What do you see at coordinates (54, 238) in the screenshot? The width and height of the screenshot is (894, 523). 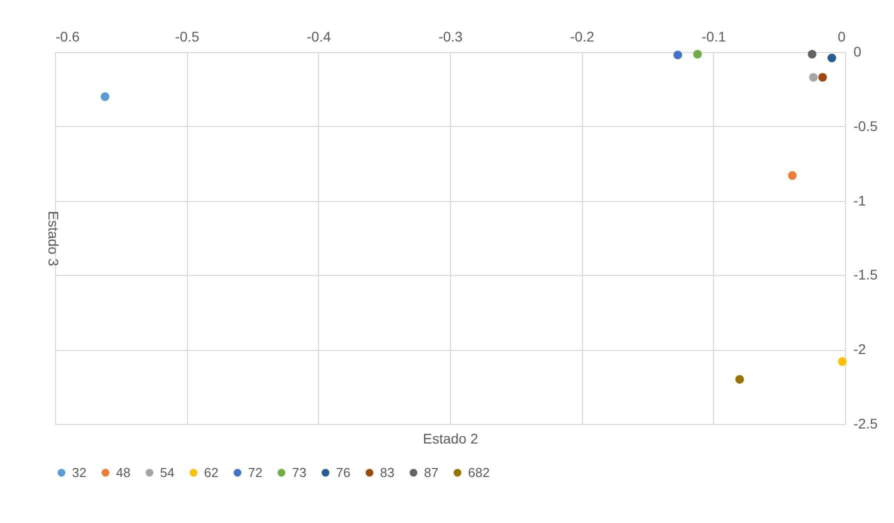 I see `y-axis-title: Estado 3` at bounding box center [54, 238].